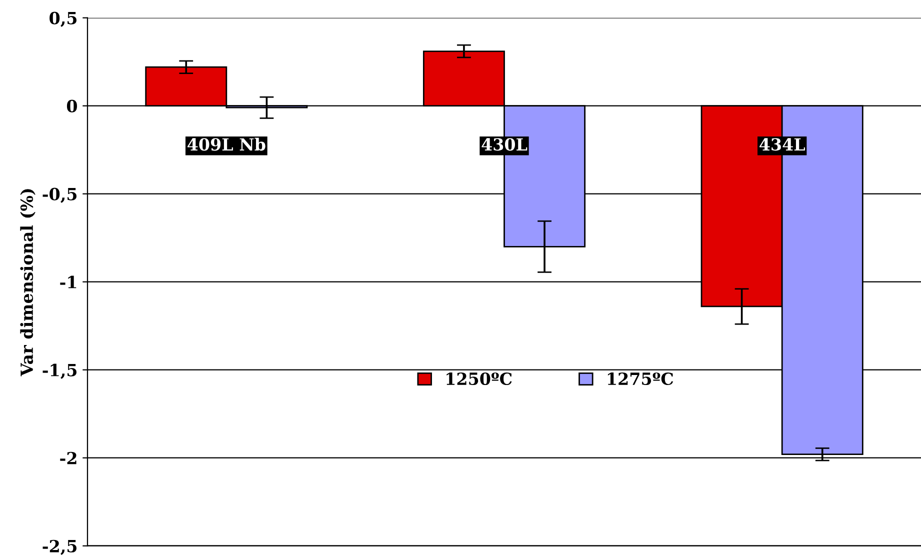  I want to click on legend-label: 1275ºC, so click(641, 379).